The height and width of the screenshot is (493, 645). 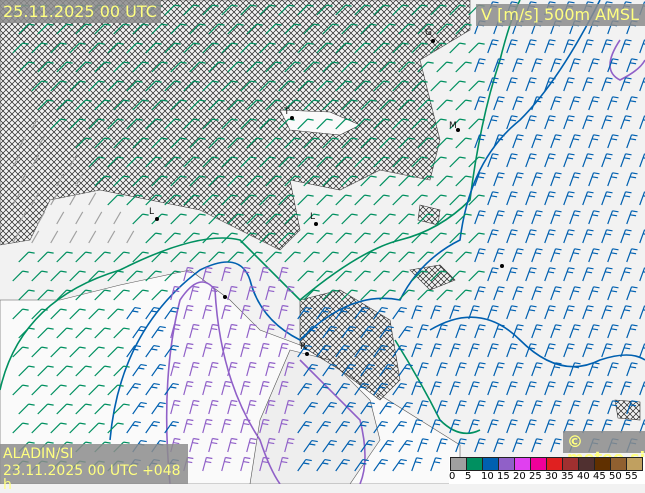 What do you see at coordinates (618, 464) in the screenshot?
I see `legend-swatch` at bounding box center [618, 464].